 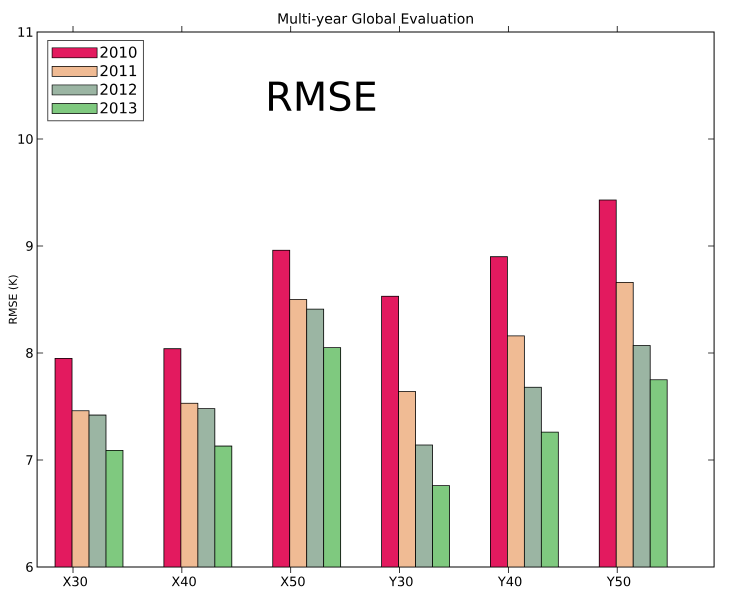 What do you see at coordinates (75, 581) in the screenshot?
I see `x-tick-label: X30` at bounding box center [75, 581].